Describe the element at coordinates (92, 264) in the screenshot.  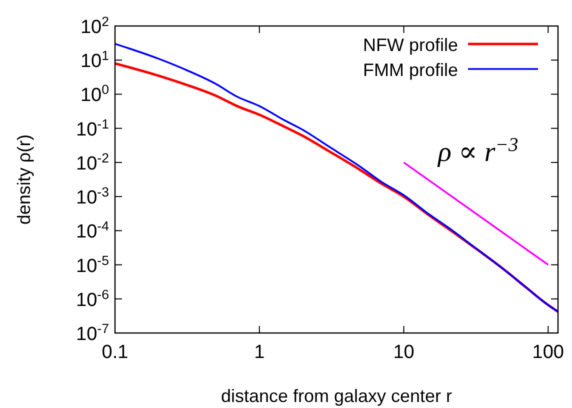
I see `y-tick-label: 10$^{-5}$` at that location.